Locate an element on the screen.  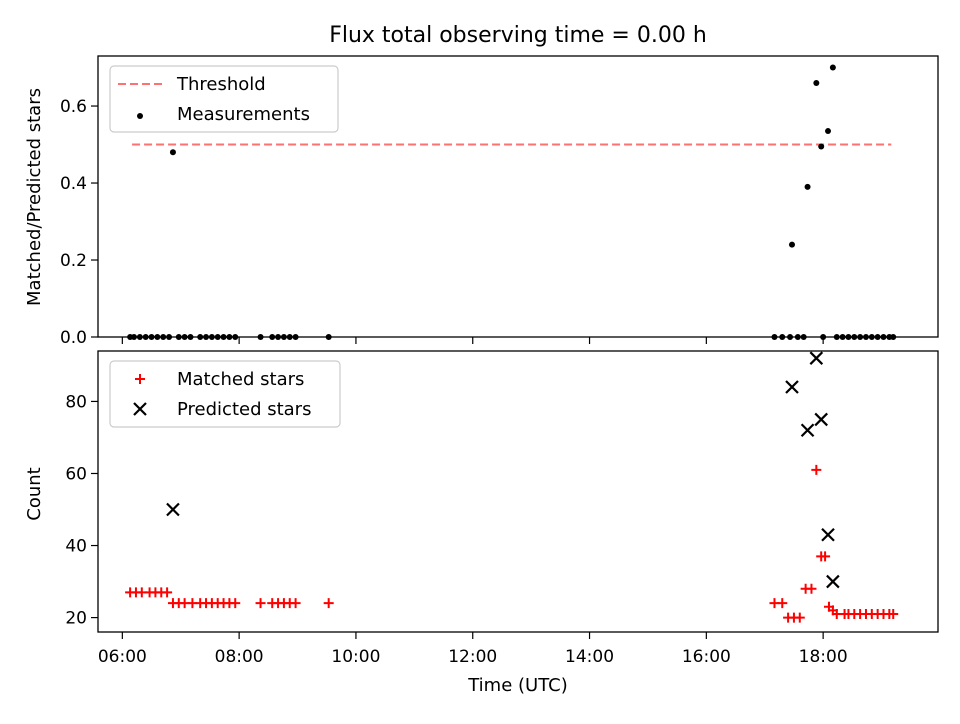
bottom-legend-box is located at coordinates (225, 394).